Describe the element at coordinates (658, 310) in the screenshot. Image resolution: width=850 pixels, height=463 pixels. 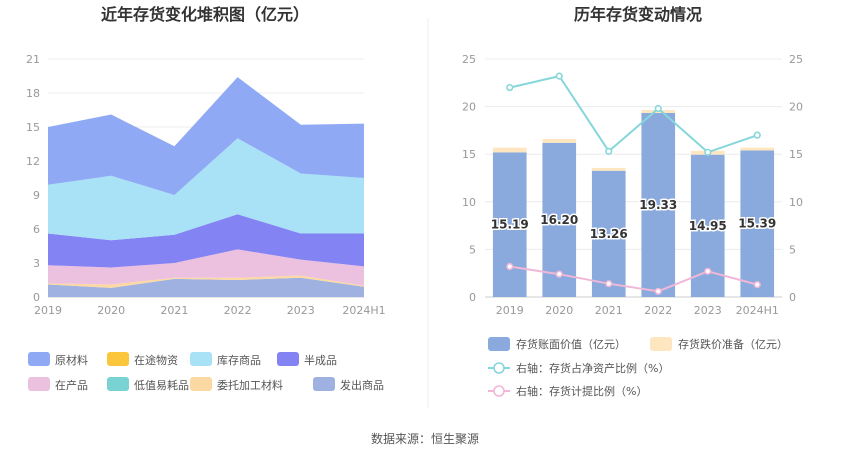
I see `right-x-tick-label: 2022` at that location.